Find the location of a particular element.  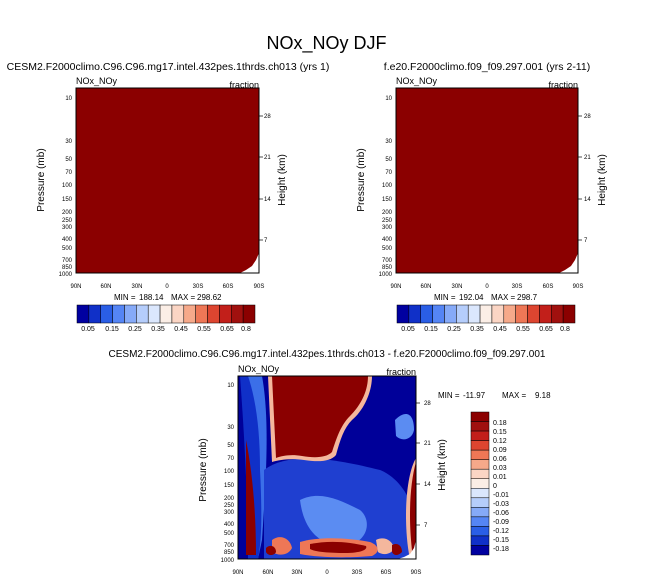

p3-ytick-70: 70 is located at coordinates (230, 459).